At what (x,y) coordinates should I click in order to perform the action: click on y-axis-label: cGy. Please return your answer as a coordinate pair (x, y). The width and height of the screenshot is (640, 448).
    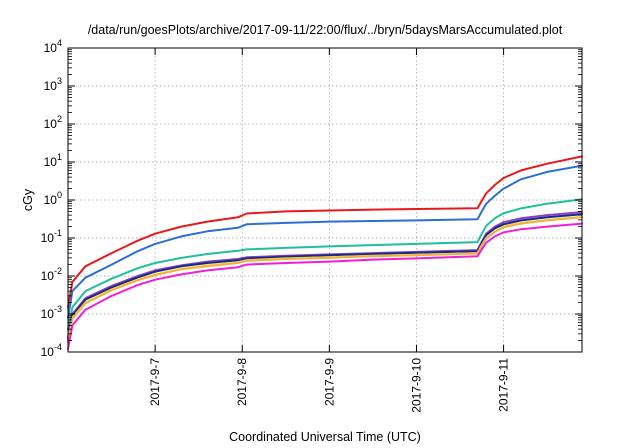
    Looking at the image, I should click on (28, 199).